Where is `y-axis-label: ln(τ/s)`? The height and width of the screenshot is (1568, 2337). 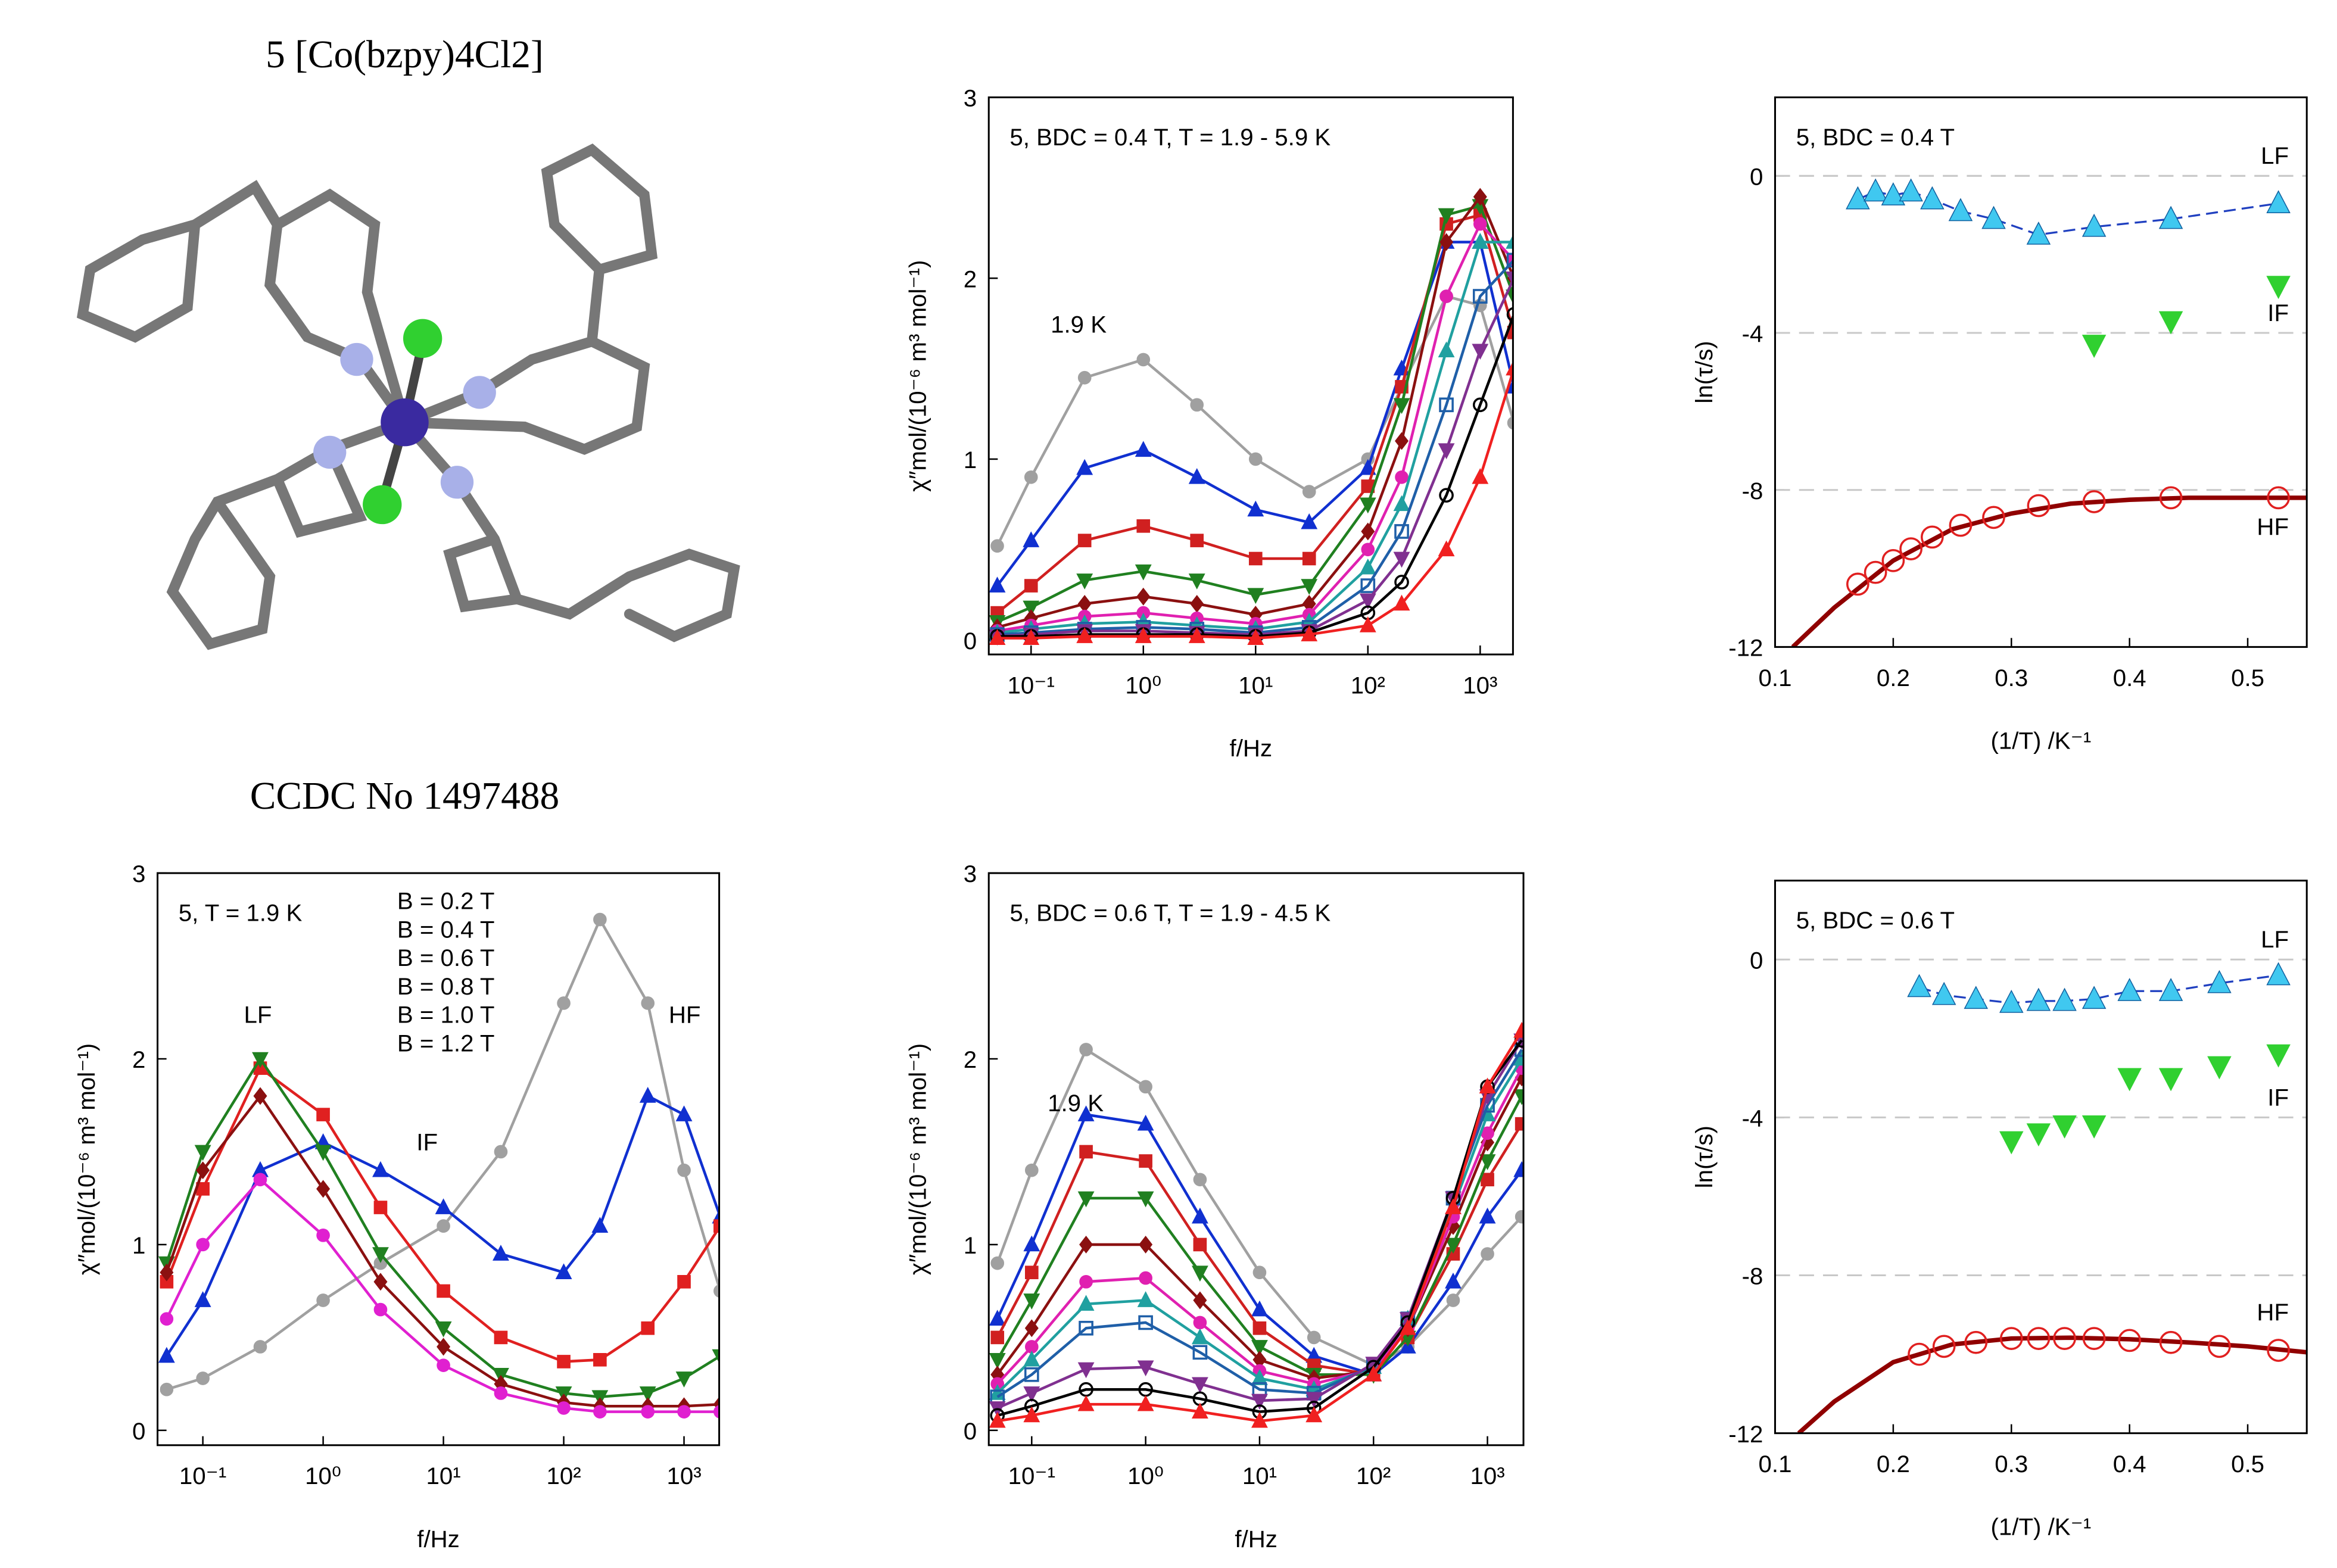
y-axis-label: ln(τ/s) is located at coordinates (1704, 1157).